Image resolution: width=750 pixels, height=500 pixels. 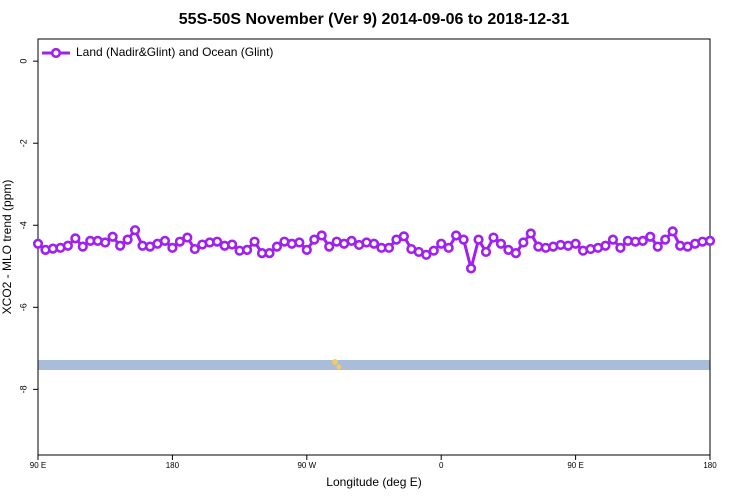 What do you see at coordinates (306, 465) in the screenshot?
I see `x-tick-label: 90 W` at bounding box center [306, 465].